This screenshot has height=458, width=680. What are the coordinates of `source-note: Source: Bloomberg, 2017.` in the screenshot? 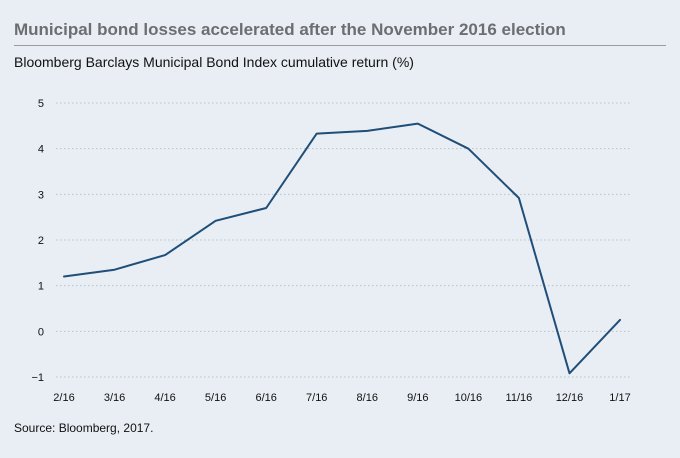 It's located at (84, 428).